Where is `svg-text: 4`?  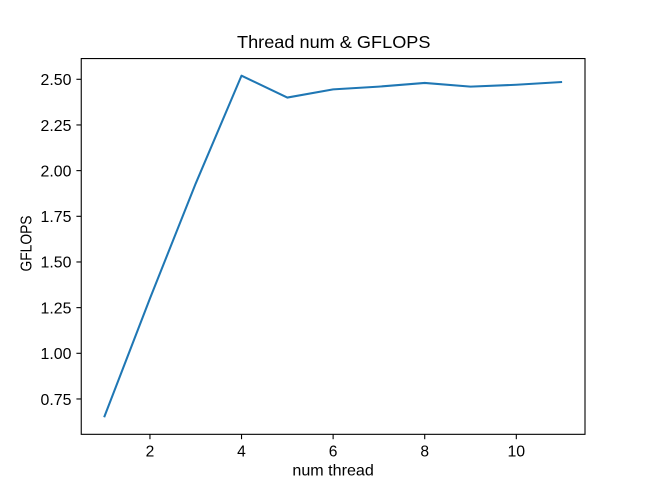
svg-text: 4 is located at coordinates (241, 451).